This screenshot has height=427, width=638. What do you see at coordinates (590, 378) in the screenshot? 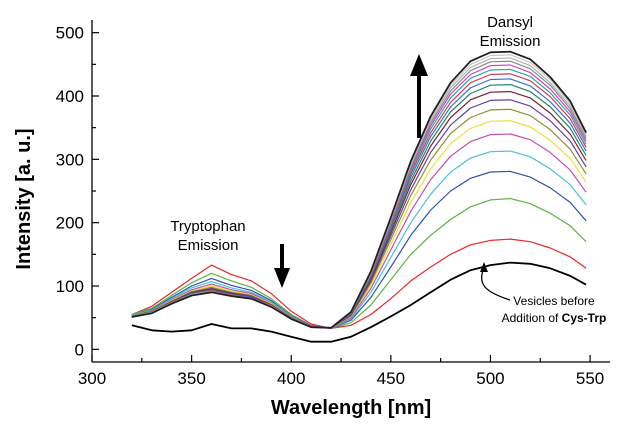
I see `x-tick-label: 550` at bounding box center [590, 378].